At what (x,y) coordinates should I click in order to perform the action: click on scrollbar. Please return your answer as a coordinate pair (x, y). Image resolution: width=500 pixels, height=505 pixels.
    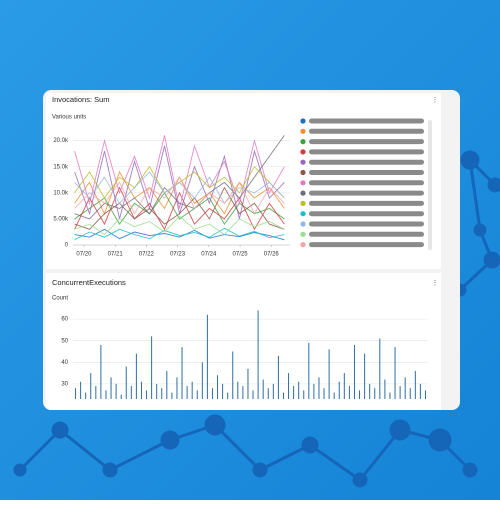
    Looking at the image, I should click on (430, 185).